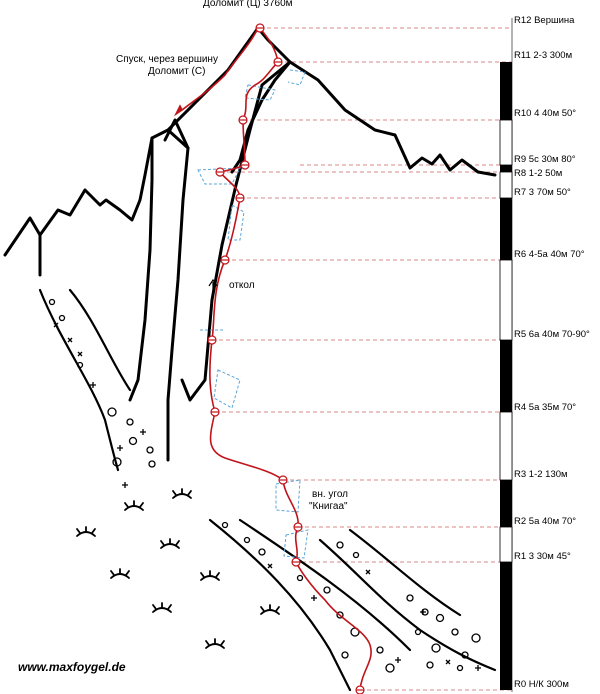 The image size is (600, 694). What do you see at coordinates (176, 71) in the screenshot?
I see `descent-label-line2: Доломит (С)` at bounding box center [176, 71].